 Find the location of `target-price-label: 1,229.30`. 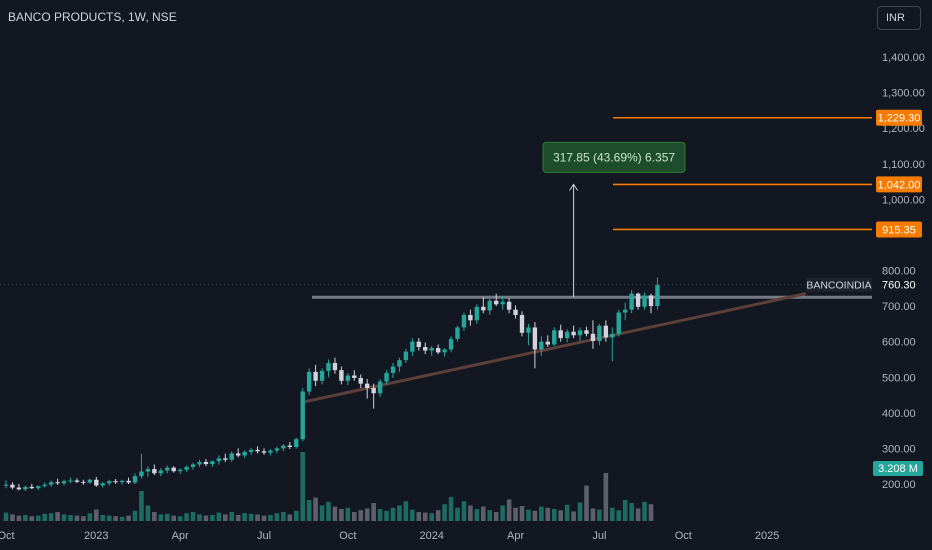

target-price-label: 1,229.30 is located at coordinates (899, 119).